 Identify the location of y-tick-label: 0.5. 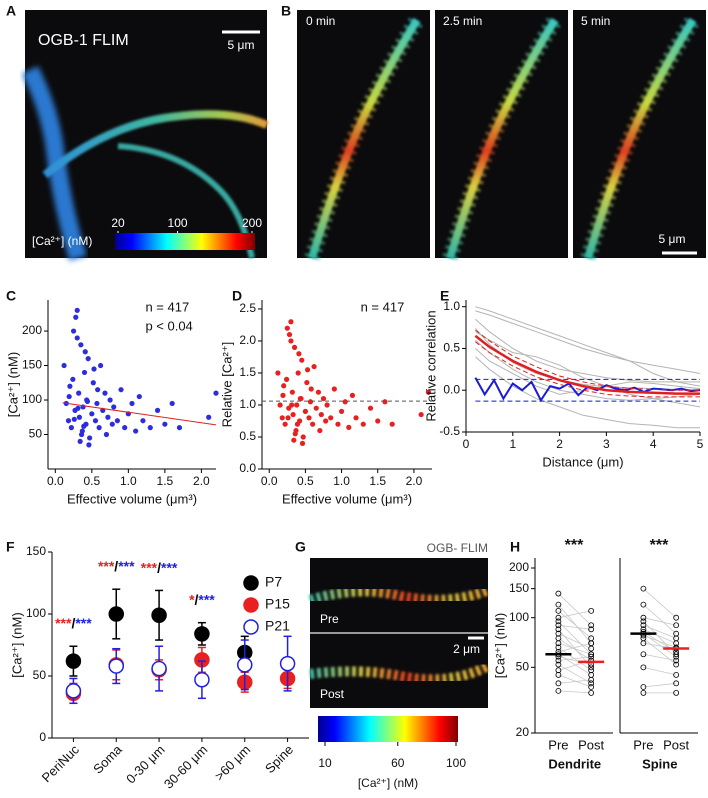
(451, 348).